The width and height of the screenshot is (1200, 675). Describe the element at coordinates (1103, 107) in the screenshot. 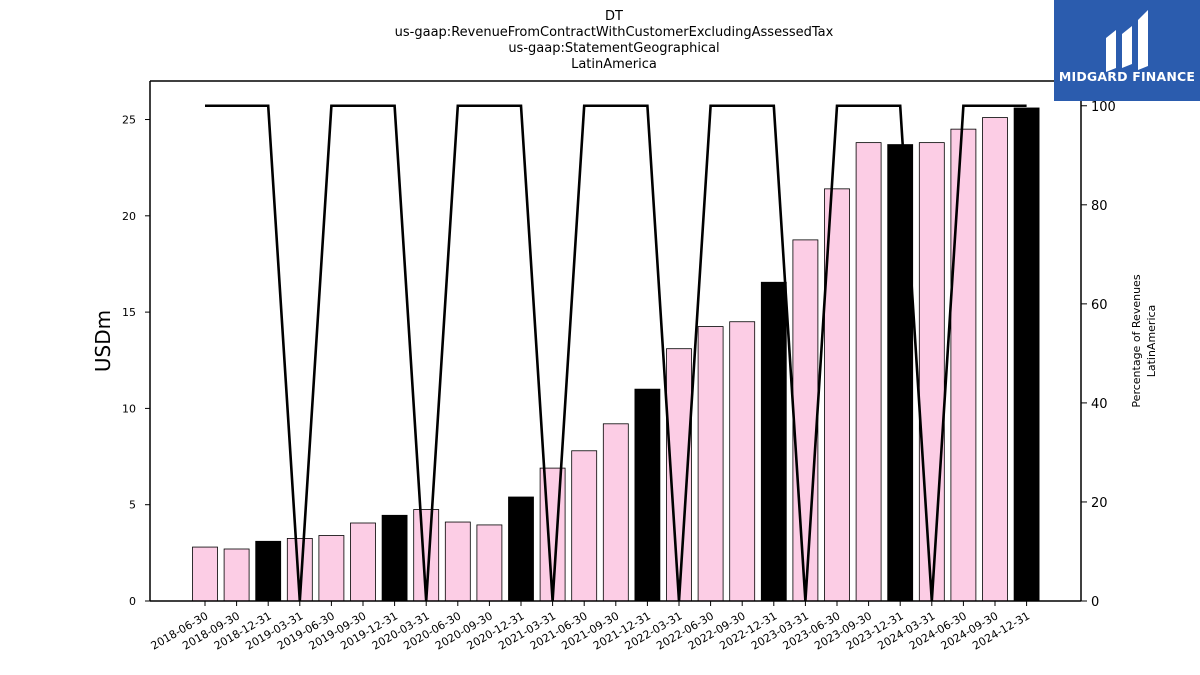

I see `ytick-label-right: 100` at that location.